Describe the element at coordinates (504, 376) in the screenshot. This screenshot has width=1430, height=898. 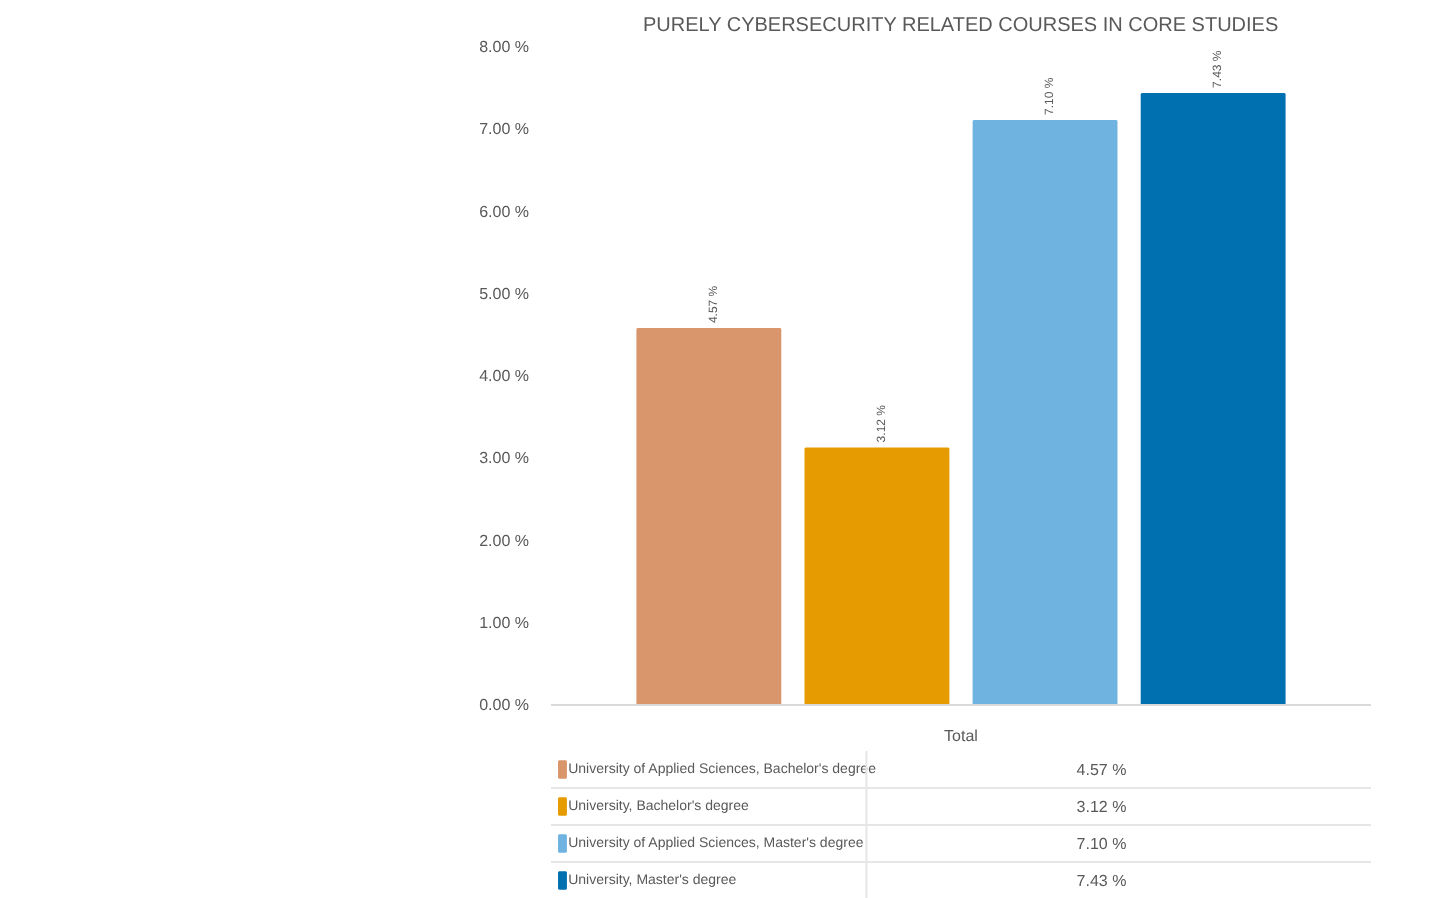
I see `y-tick-label: 4.00 %` at that location.